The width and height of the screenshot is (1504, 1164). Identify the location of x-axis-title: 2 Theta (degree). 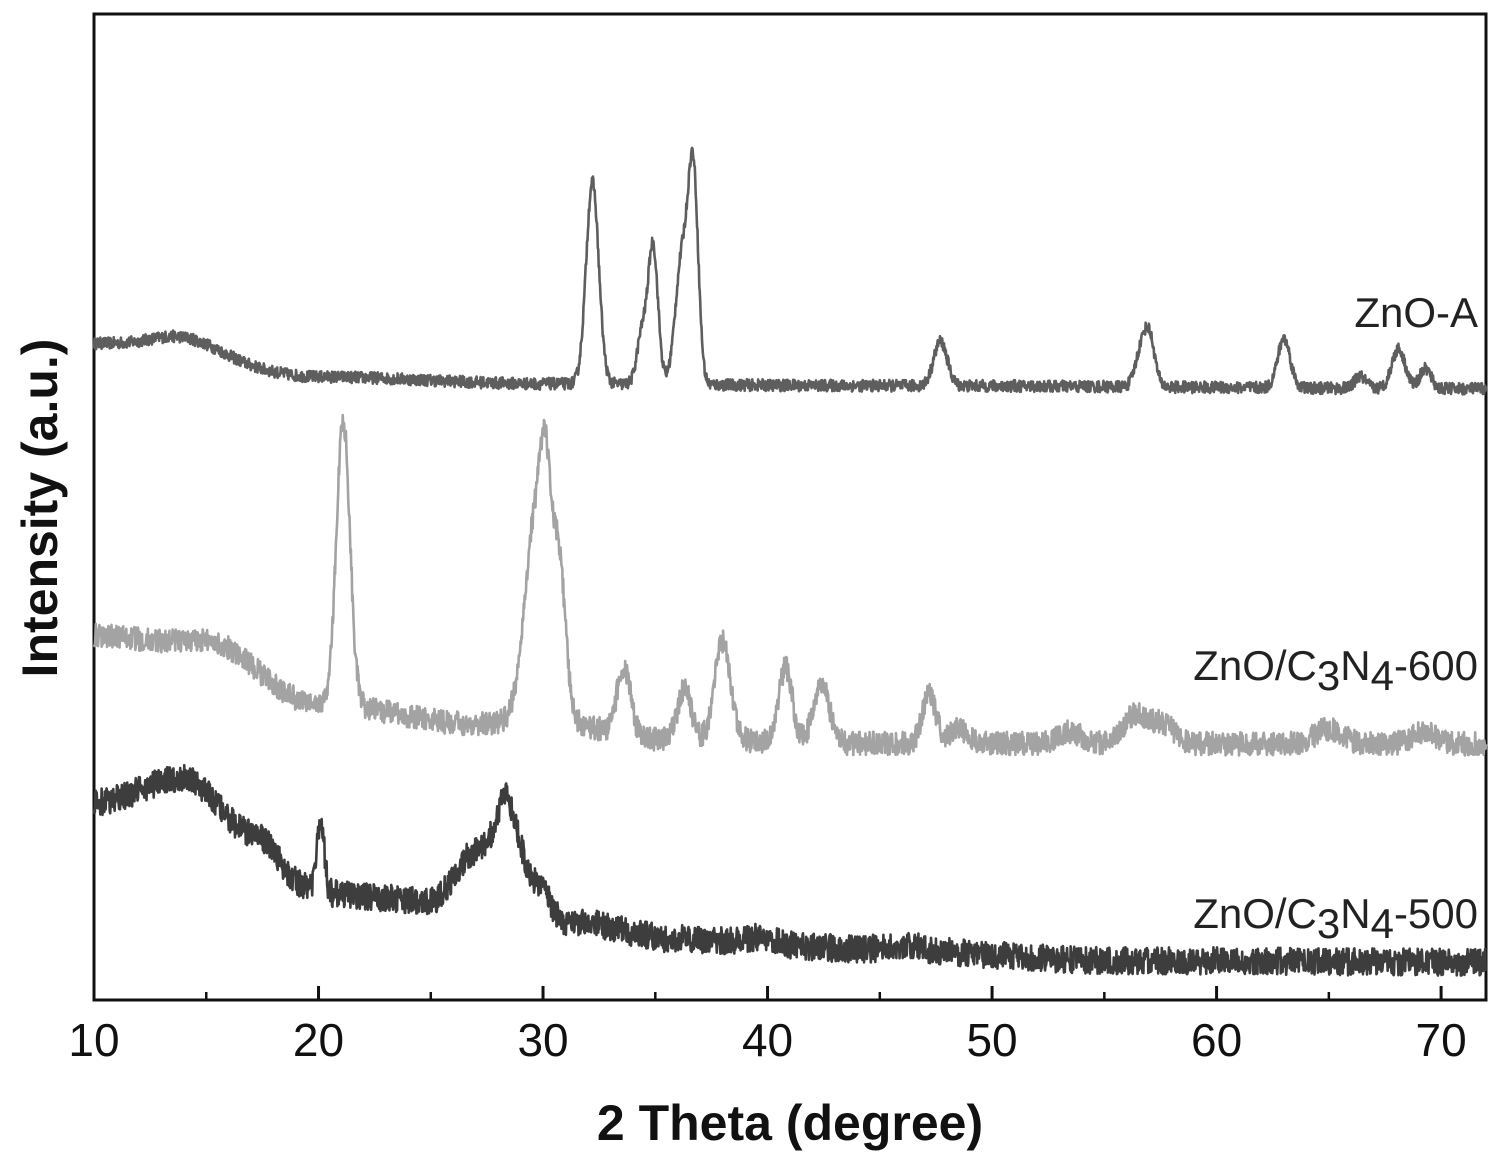
(790, 1123).